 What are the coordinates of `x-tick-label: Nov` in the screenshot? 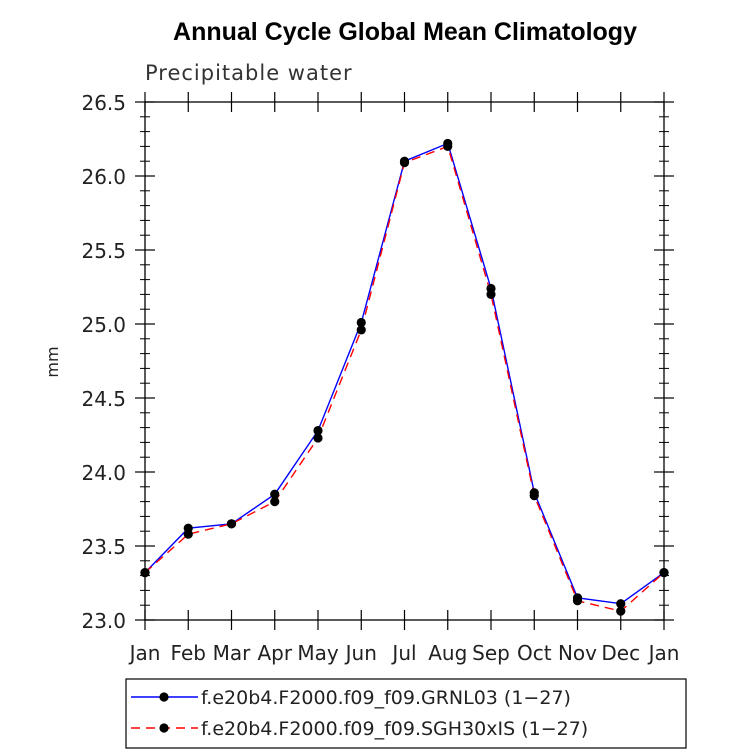 It's located at (577, 653).